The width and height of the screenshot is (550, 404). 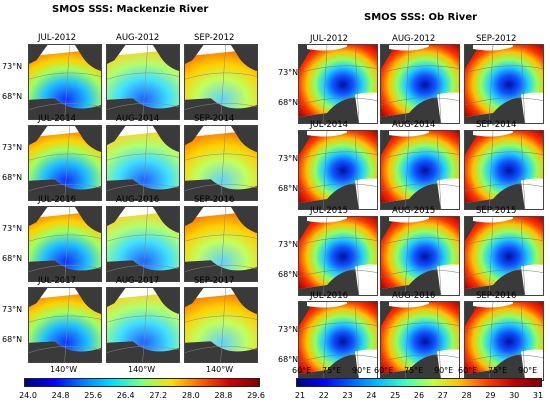 I want to click on ob-map-sep-2015, so click(x=504, y=256).